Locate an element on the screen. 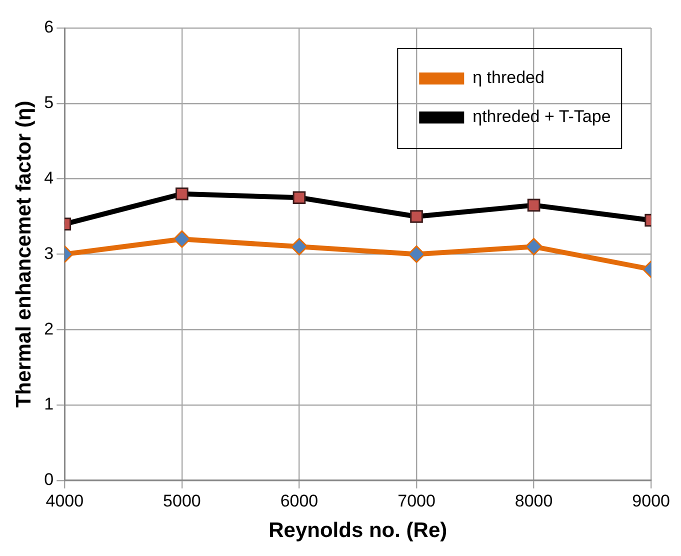 Image resolution: width=681 pixels, height=556 pixels. y-tick-label: 1 is located at coordinates (49, 404).